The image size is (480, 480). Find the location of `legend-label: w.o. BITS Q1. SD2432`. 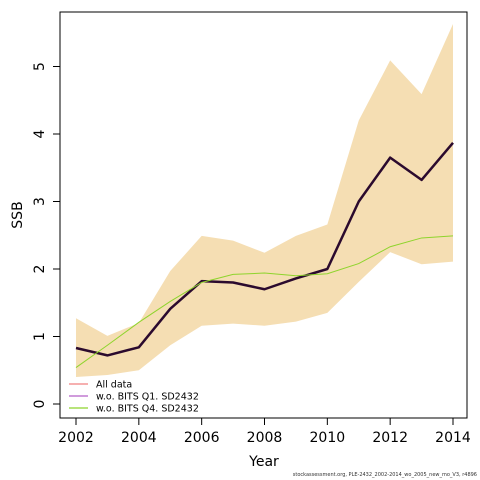

legend-label: w.o. BITS Q1. SD2432 is located at coordinates (147, 397).